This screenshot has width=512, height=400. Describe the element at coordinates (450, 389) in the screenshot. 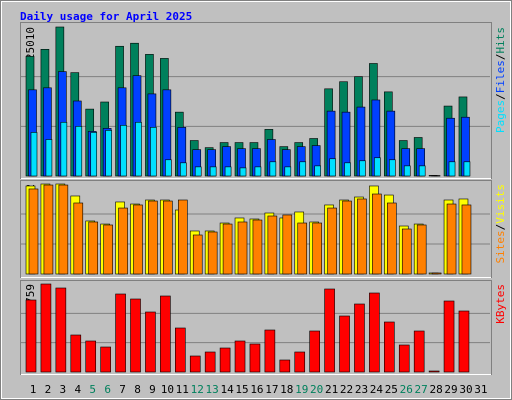

I see `x-tick-label: 29` at that location.